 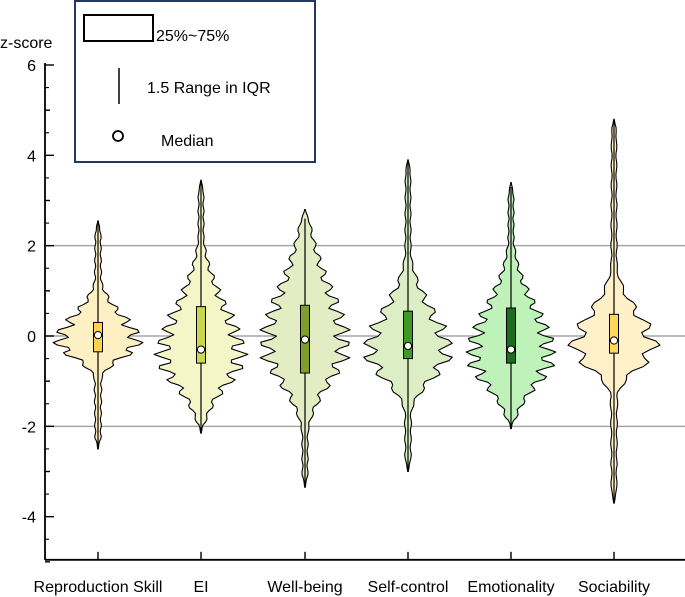 I want to click on legend-median-label: Median, so click(x=187, y=141).